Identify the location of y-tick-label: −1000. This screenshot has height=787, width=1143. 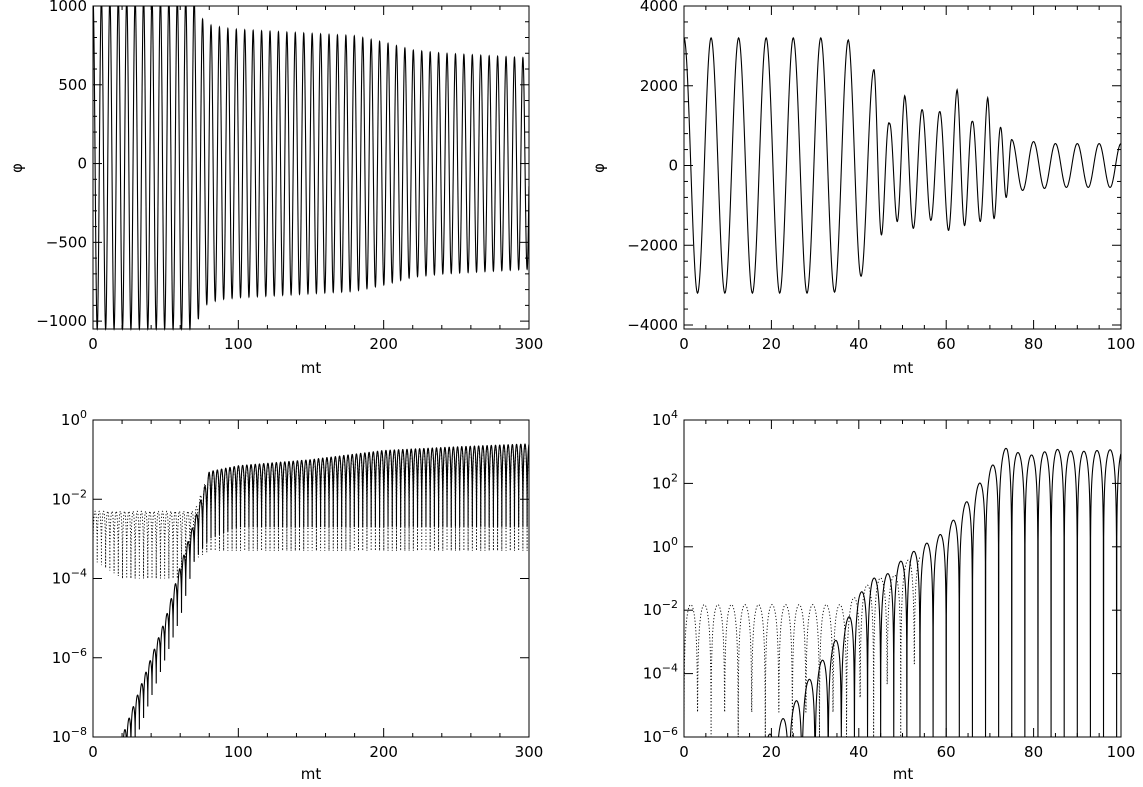
(61, 321).